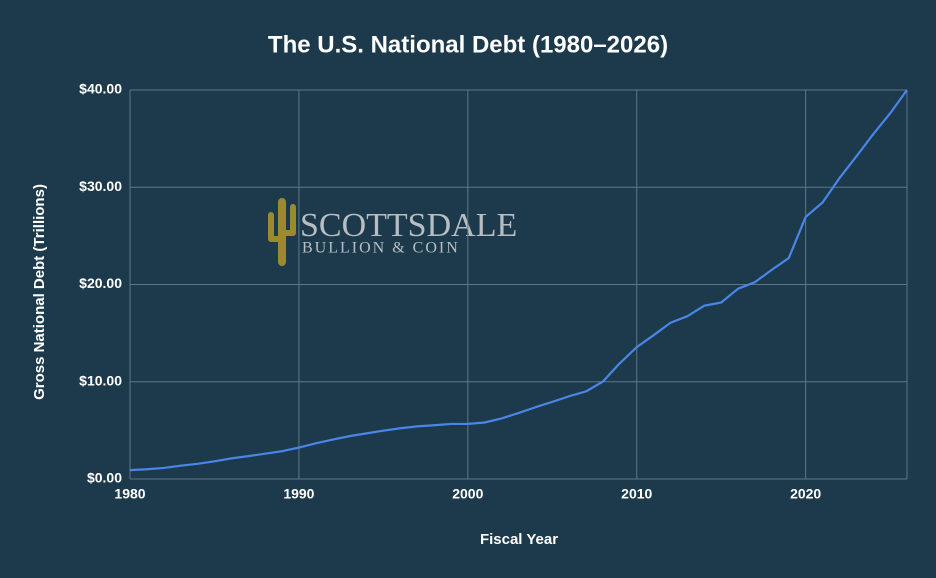 This screenshot has height=578, width=936. I want to click on y-tick-label: $0.00, so click(104, 478).